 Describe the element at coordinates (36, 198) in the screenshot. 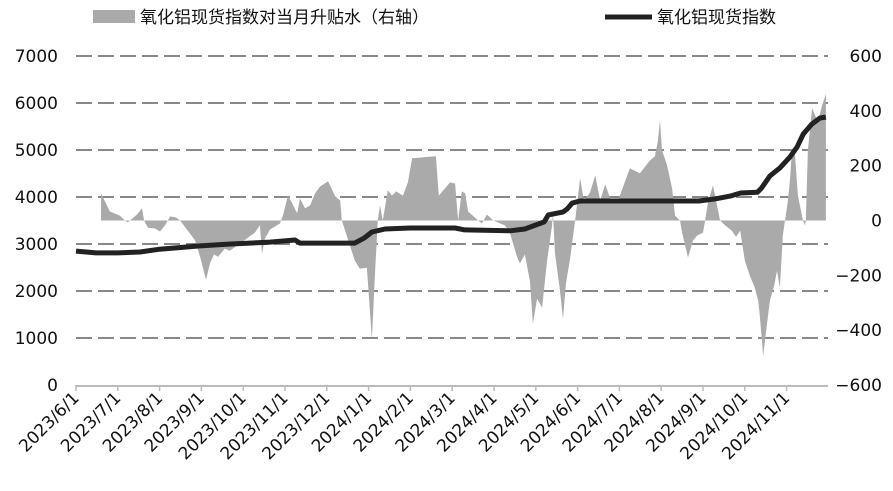

I see `left-tick-label: 4000` at that location.